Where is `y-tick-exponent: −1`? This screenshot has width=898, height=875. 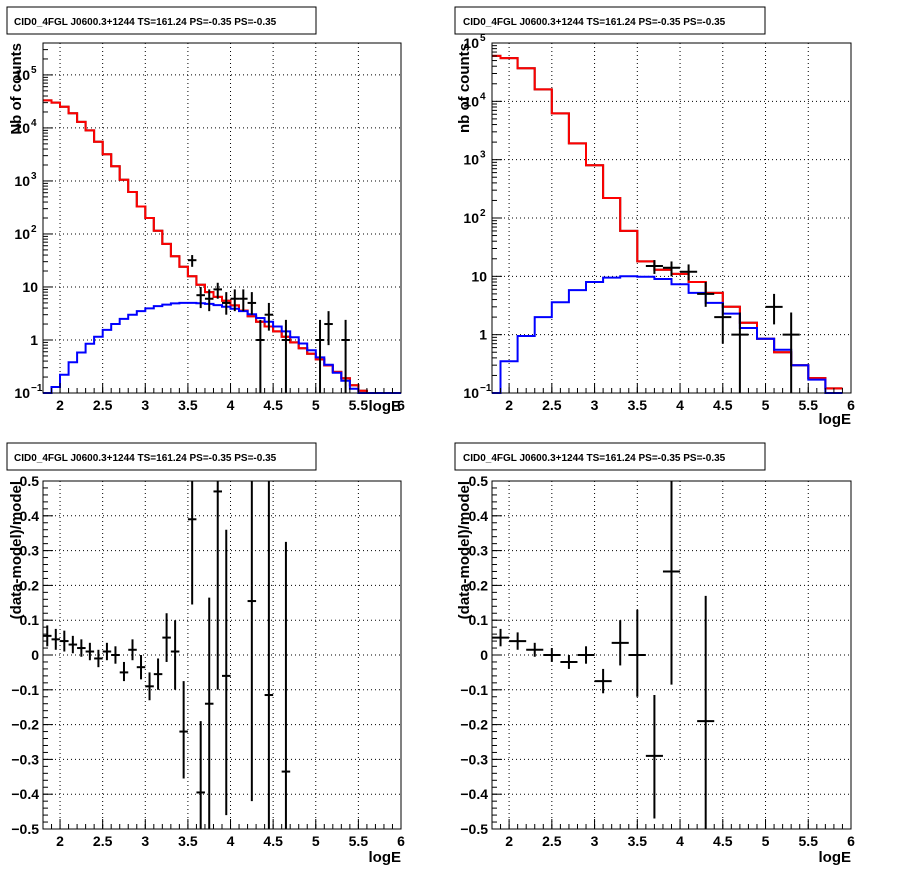
y-tick-exponent: −1 is located at coordinates (37, 388).